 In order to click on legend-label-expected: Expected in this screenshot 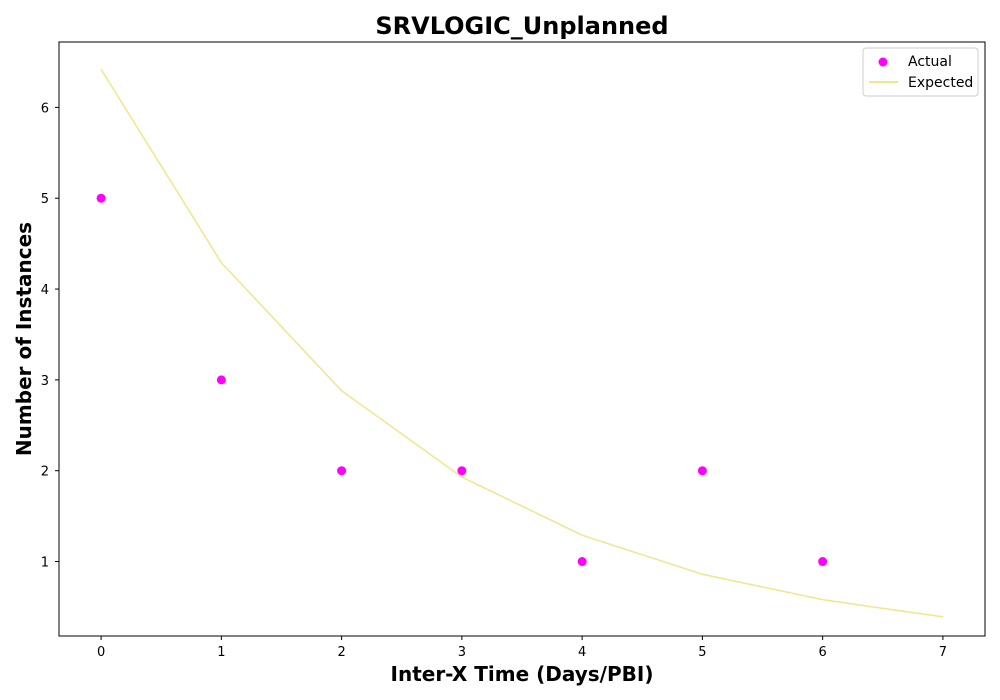, I will do `click(940, 83)`.